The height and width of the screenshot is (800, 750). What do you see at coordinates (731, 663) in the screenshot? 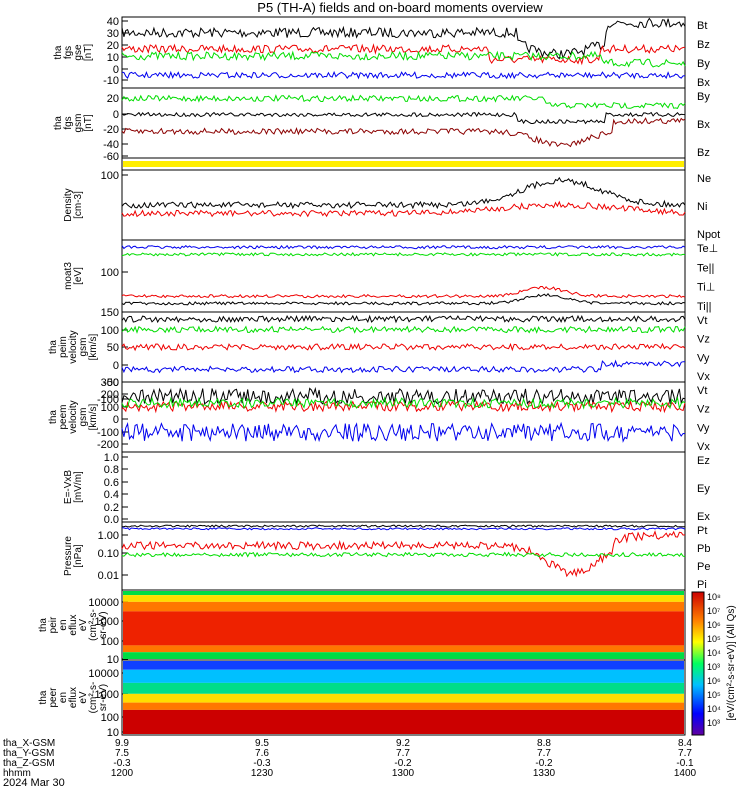
I see `colorbar-label: [eV/(cm²-s-sr-eV)] (All Qs)` at bounding box center [731, 663].